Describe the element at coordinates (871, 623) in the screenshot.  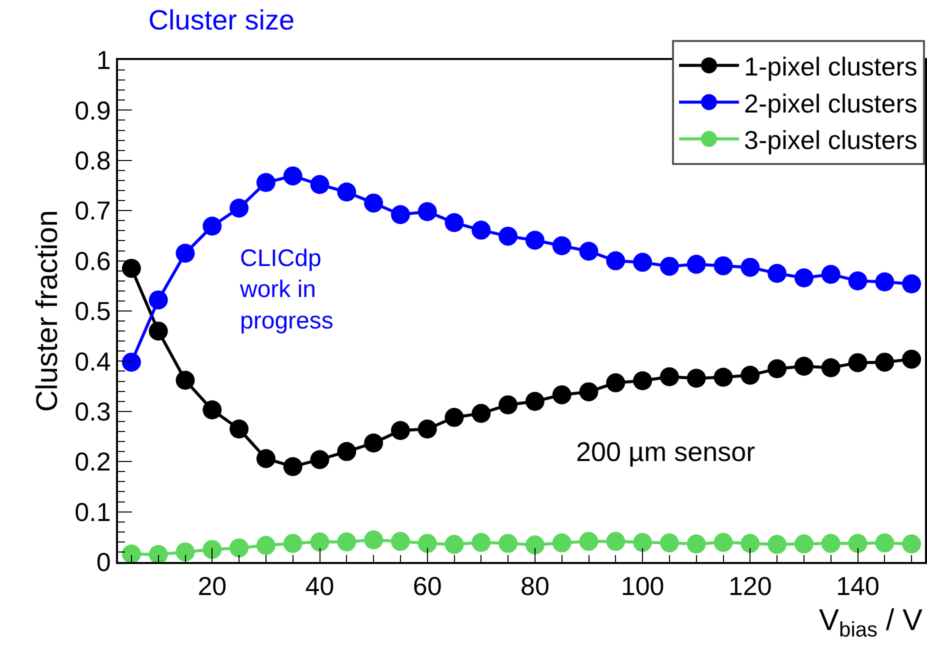
I see `x-axis-title: V$_{bias}$ / V` at that location.